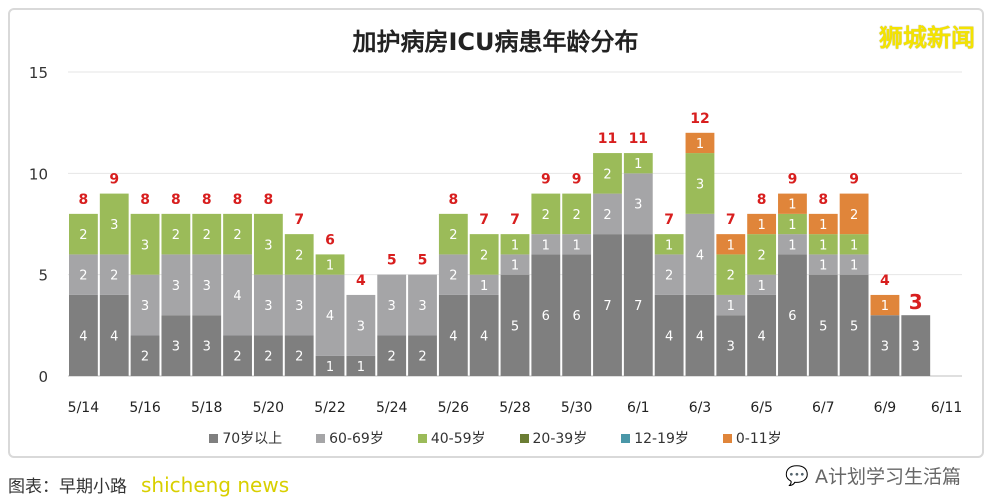 This screenshot has height=504, width=991. Describe the element at coordinates (423, 261) in the screenshot. I see `total-label: 5` at that location.